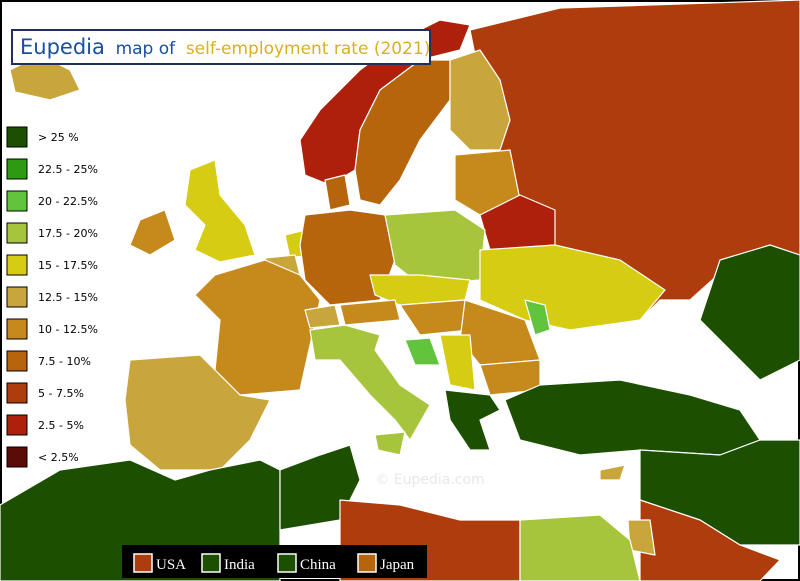  What do you see at coordinates (68, 297) in the screenshot?
I see `legend-label: 12.5 - 15%` at bounding box center [68, 297].